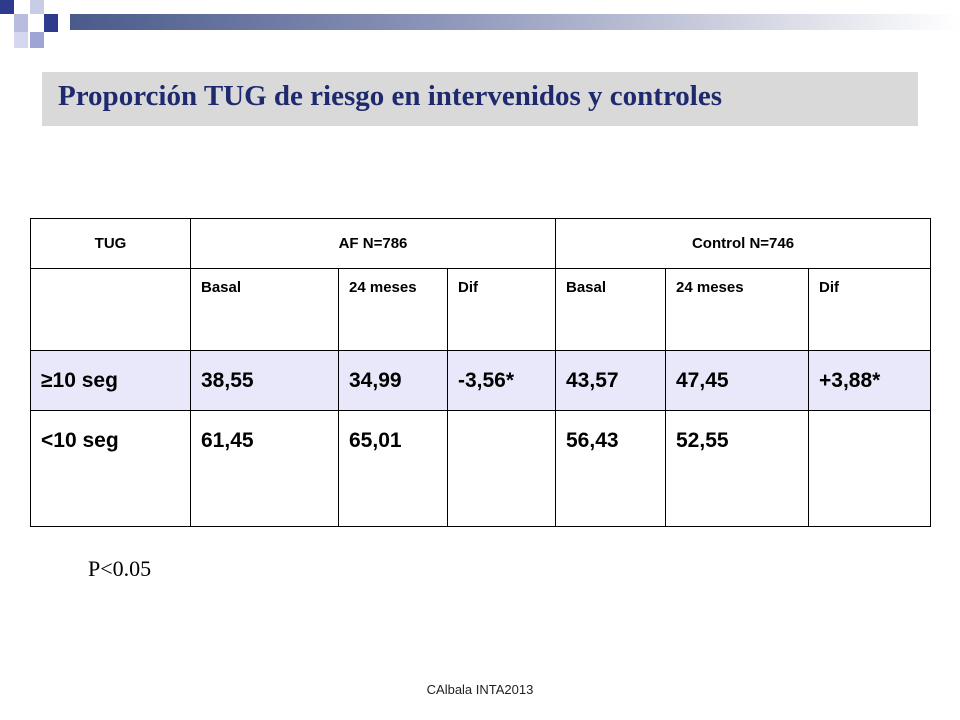 The width and height of the screenshot is (960, 720). I want to click on title-box, so click(480, 99).